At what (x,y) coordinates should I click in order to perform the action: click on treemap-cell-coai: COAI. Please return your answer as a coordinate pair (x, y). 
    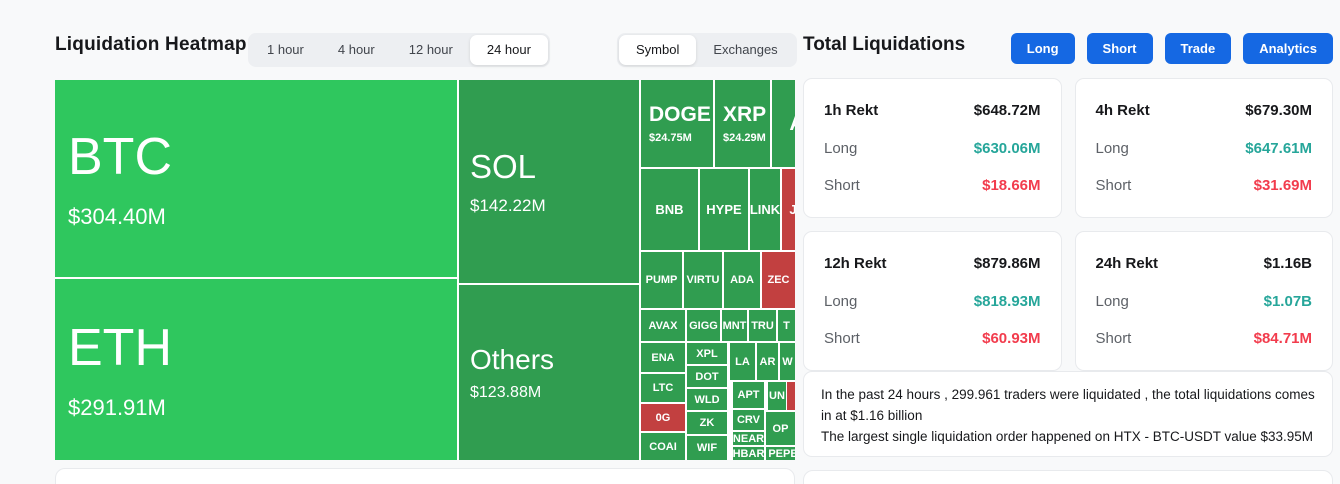
    Looking at the image, I should click on (663, 446).